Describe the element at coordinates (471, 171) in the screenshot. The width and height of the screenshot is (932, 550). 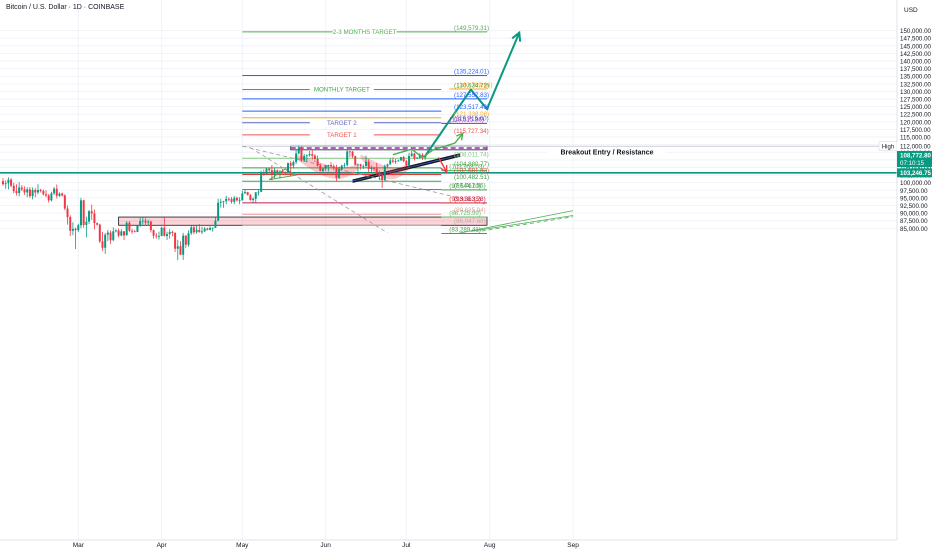
I see `target-level-value: (102,681.63)` at that location.